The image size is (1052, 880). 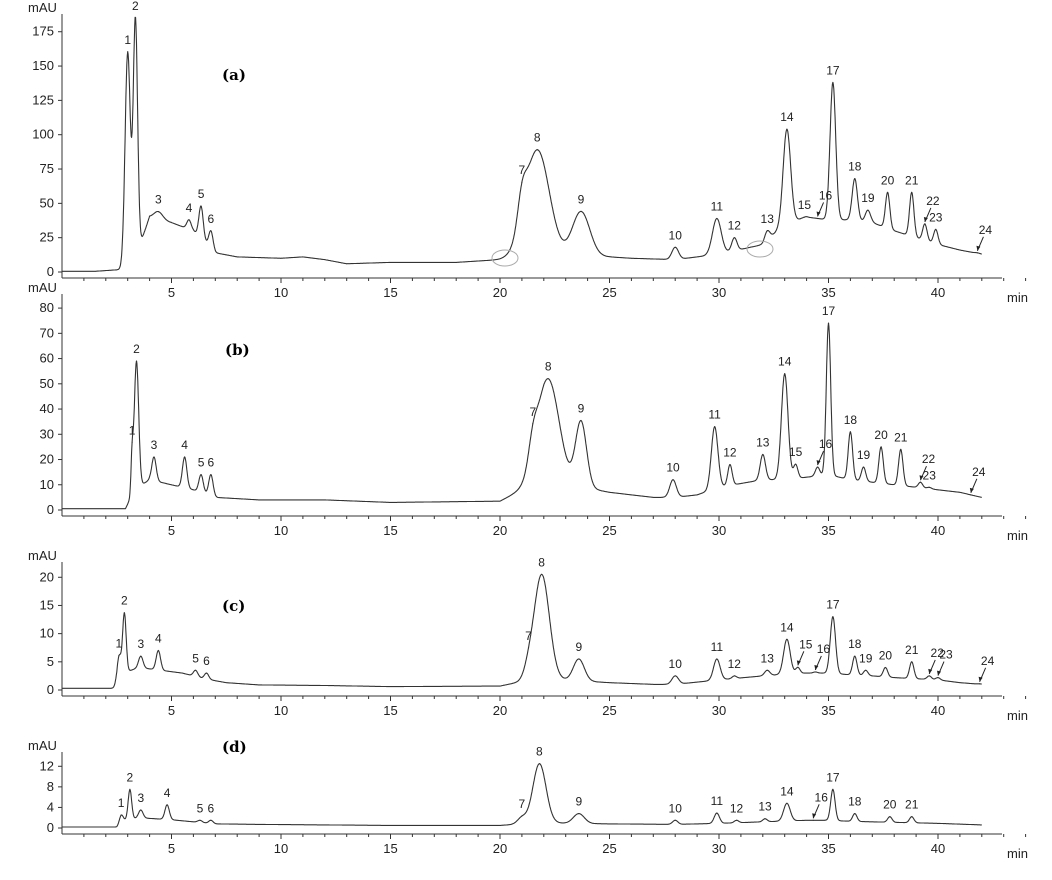 I want to click on y-tick-label: 20, so click(x=47, y=576).